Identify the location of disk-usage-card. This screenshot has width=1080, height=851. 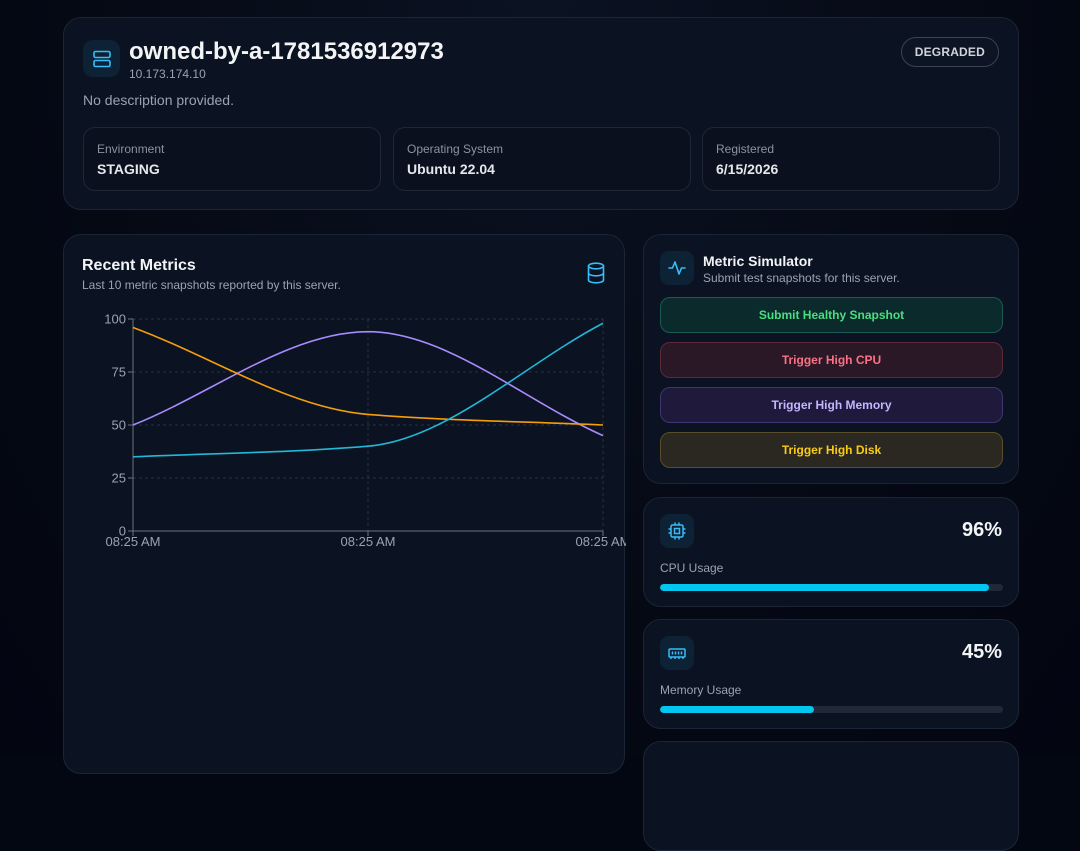
(831, 796).